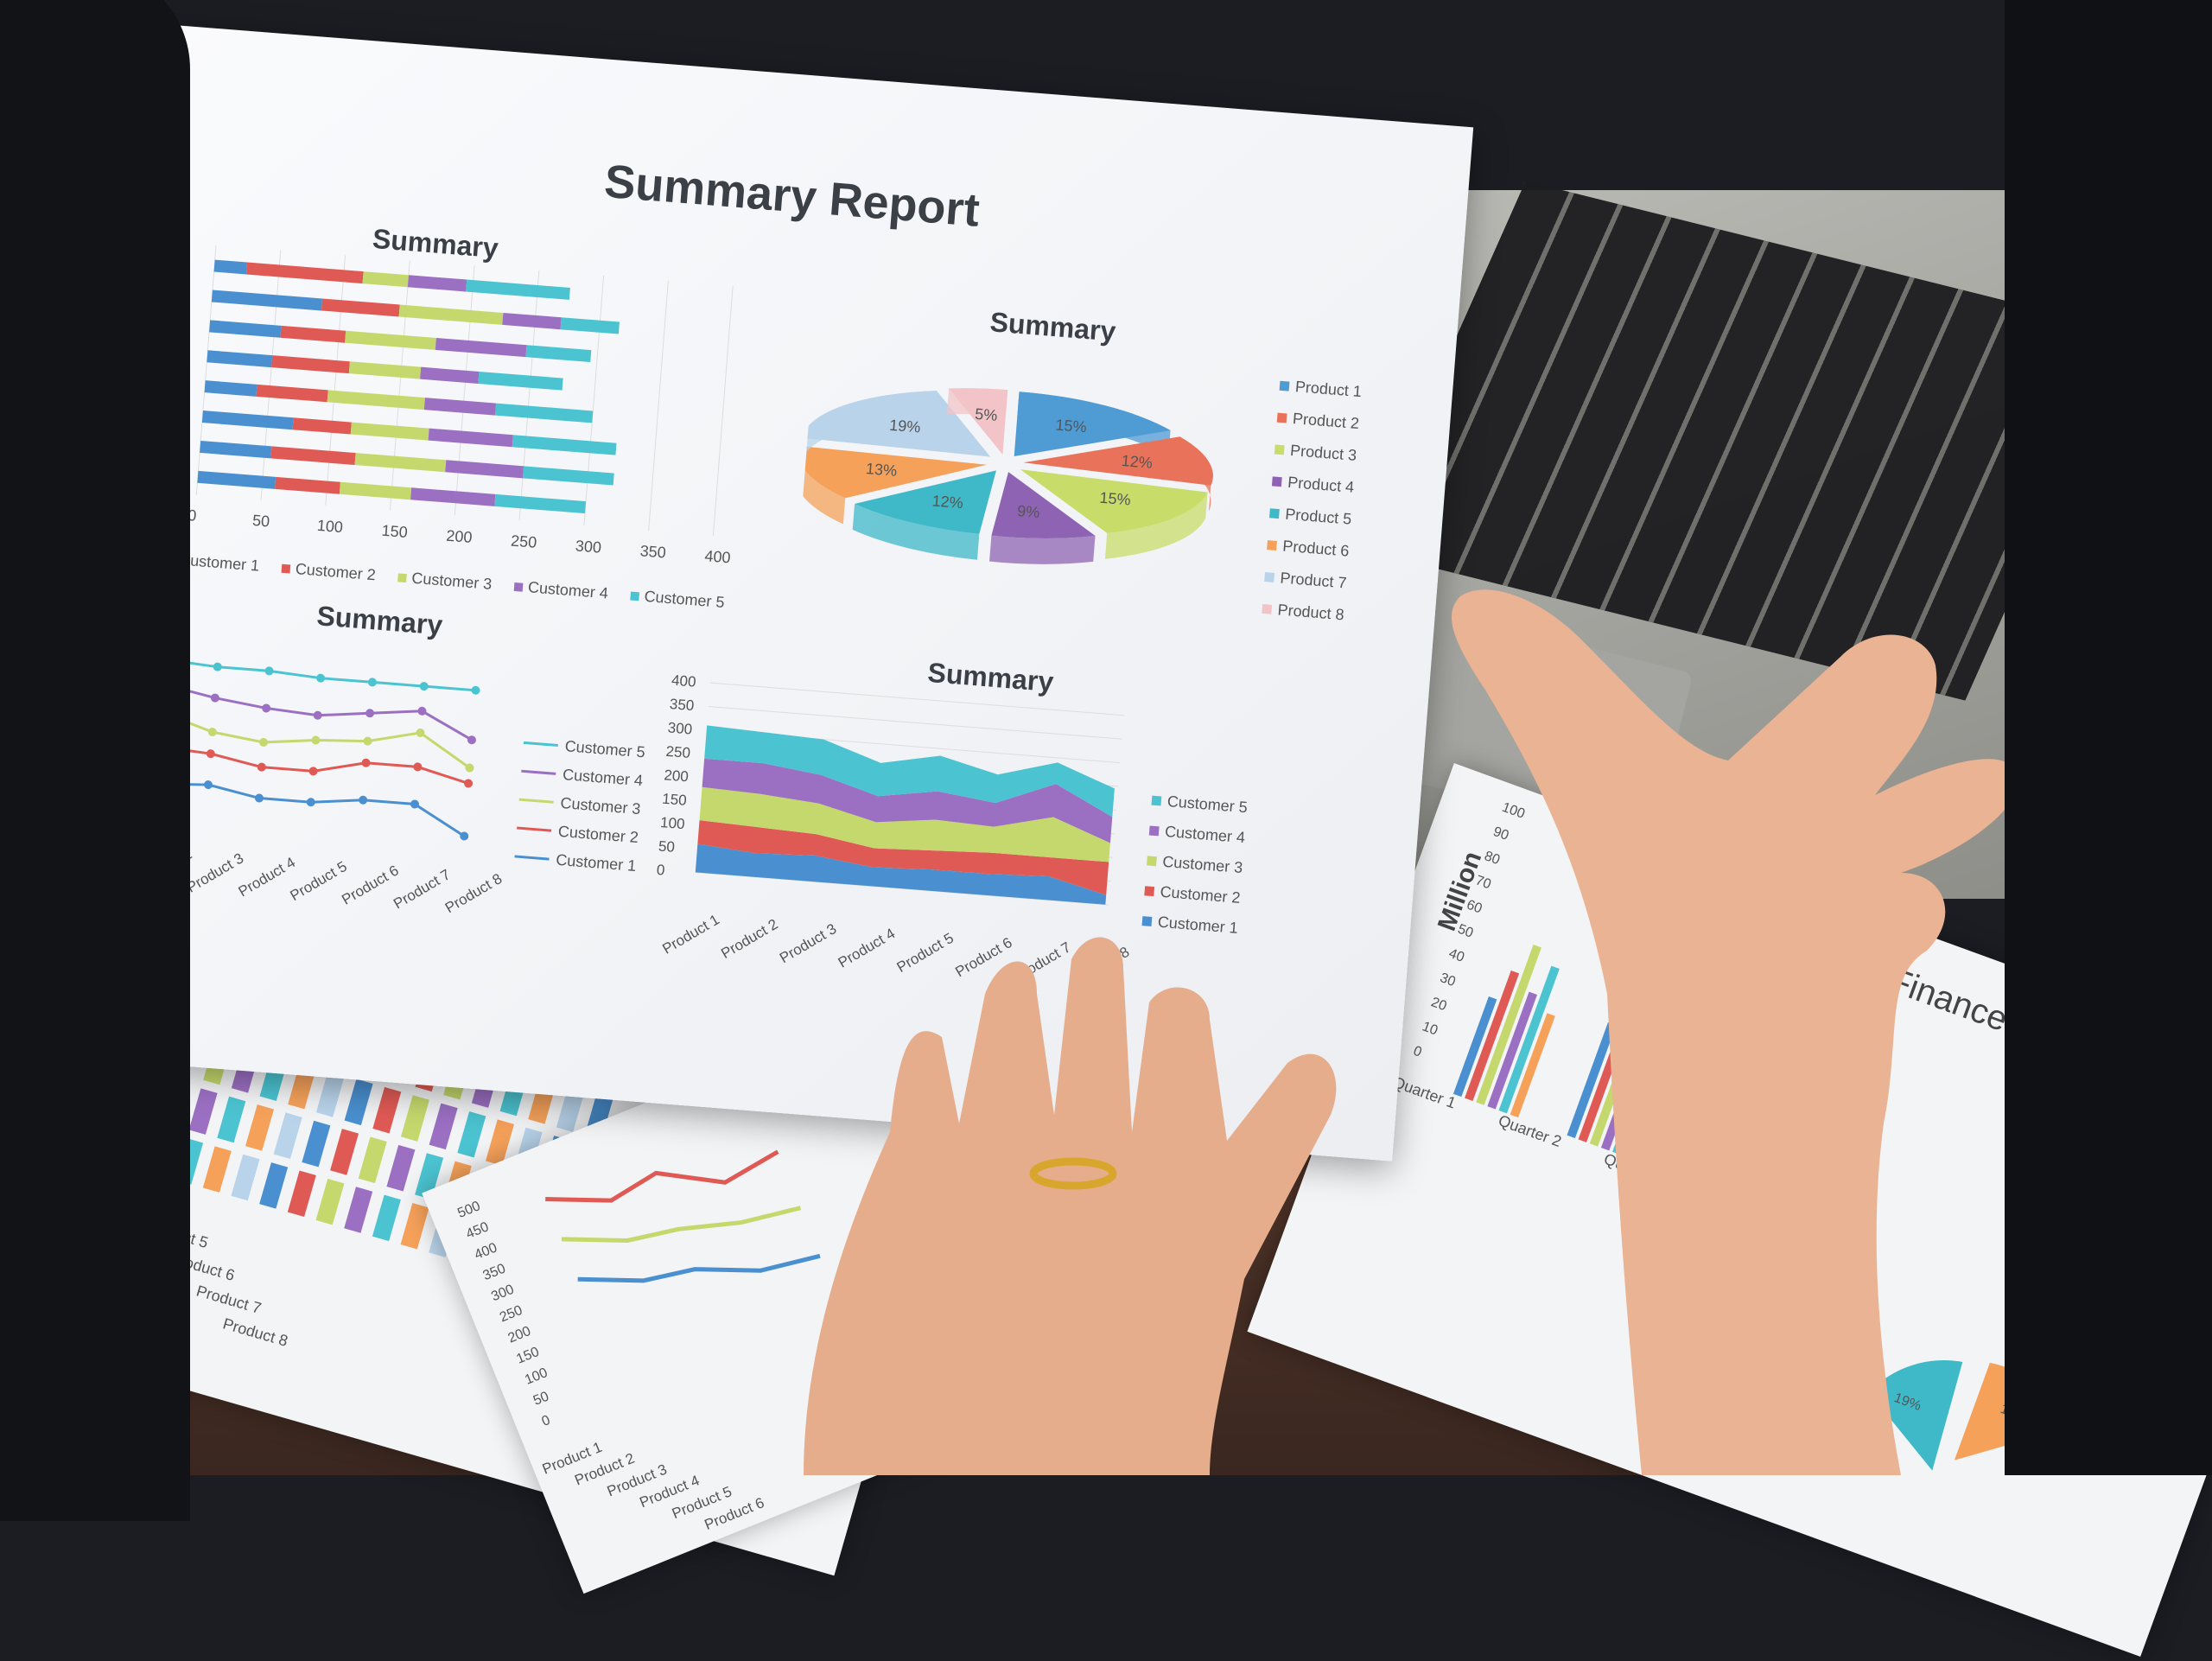  I want to click on y-tick-label: 200, so click(677, 776).